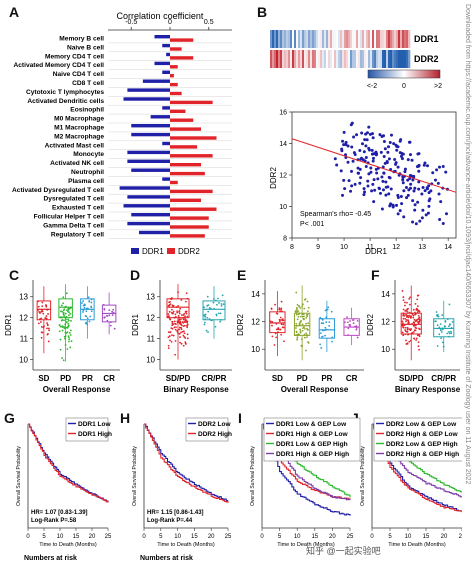  I want to click on km-xtick-label: 0, so click(28, 537).